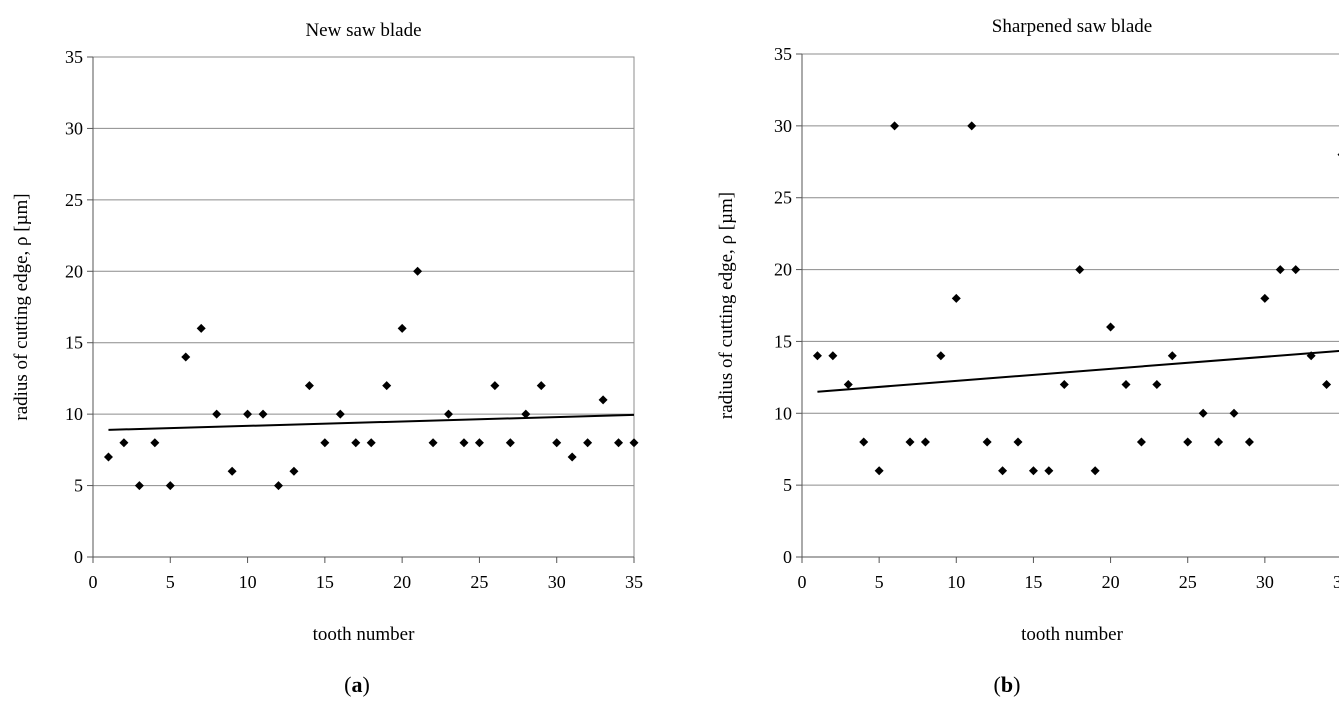  What do you see at coordinates (74, 414) in the screenshot?
I see `chart-a-y-tick-label: 10` at bounding box center [74, 414].